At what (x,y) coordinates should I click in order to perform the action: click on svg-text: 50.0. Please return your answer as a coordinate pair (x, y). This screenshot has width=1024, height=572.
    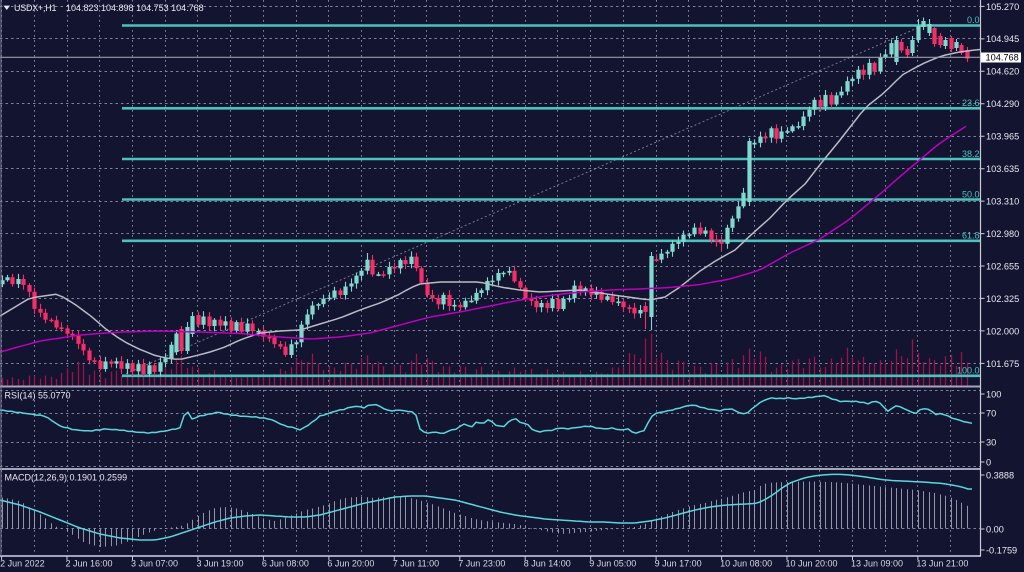
    Looking at the image, I should click on (971, 195).